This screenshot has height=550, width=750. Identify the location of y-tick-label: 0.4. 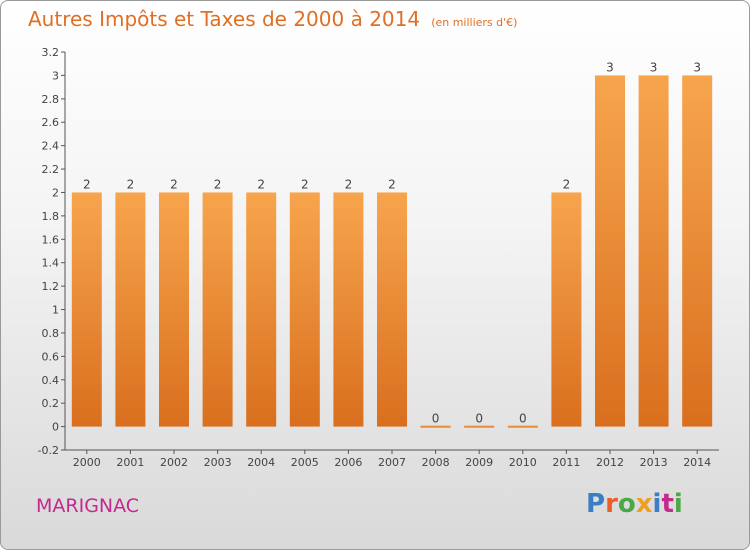
(51, 380).